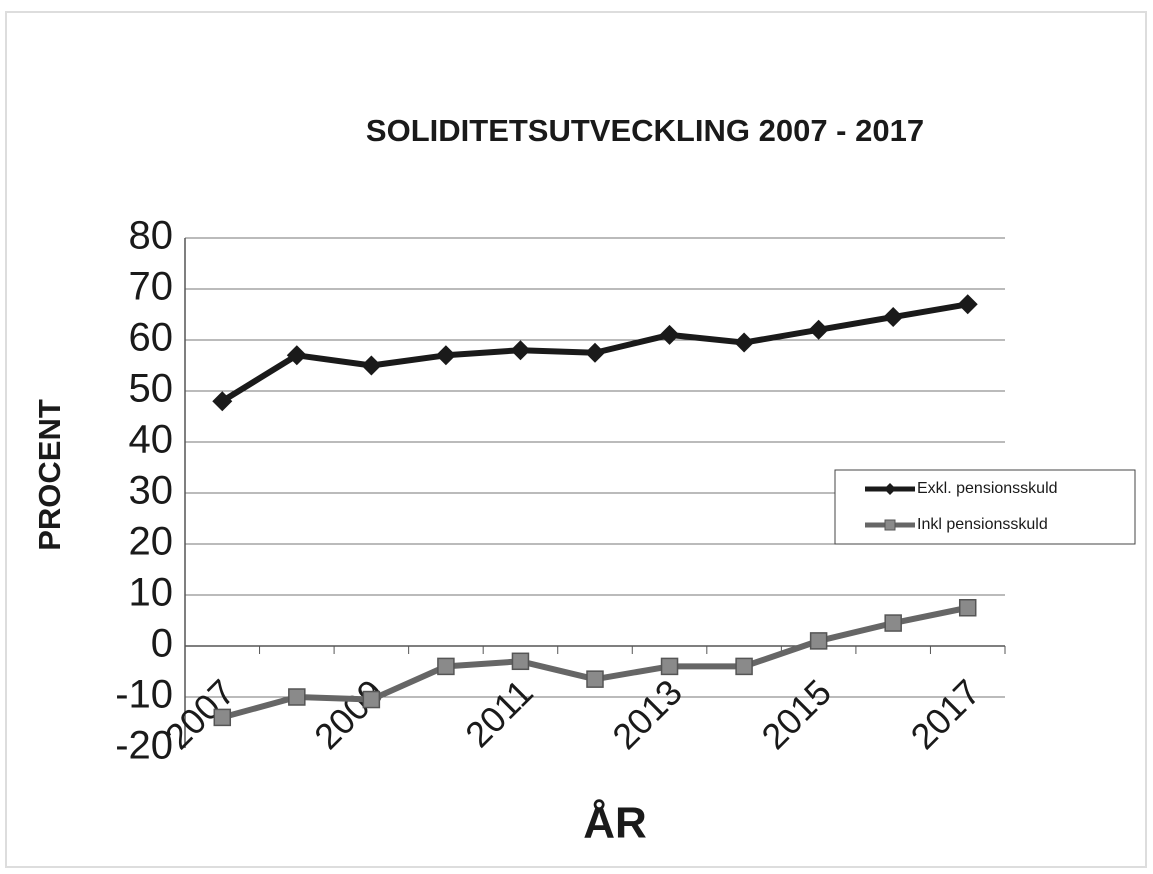 This screenshot has height=874, width=1153. Describe the element at coordinates (151, 593) in the screenshot. I see `y-tick-label: 10` at that location.